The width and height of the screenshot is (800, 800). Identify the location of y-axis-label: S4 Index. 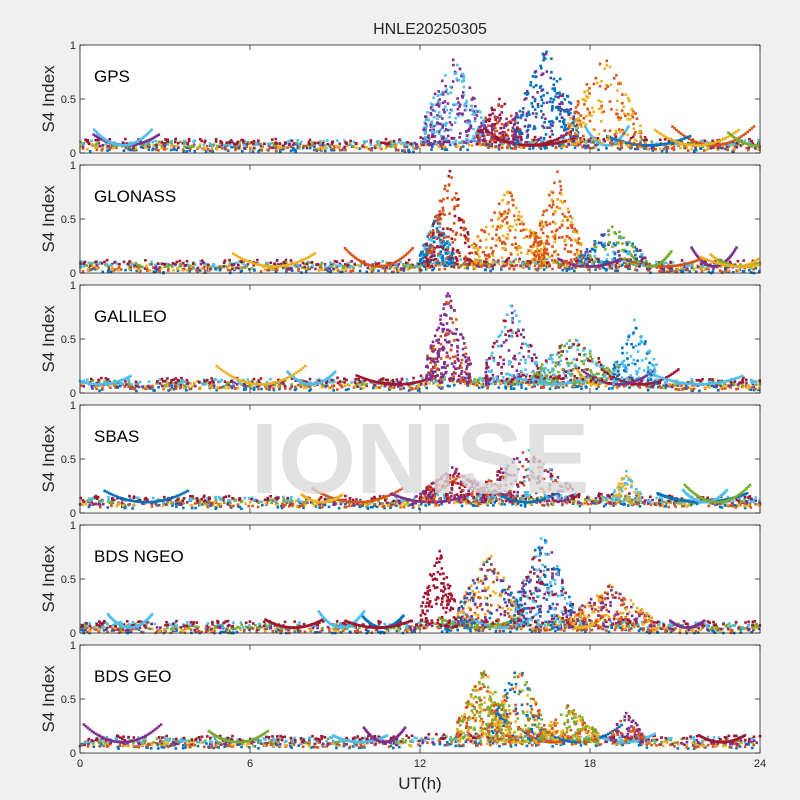
(48, 219).